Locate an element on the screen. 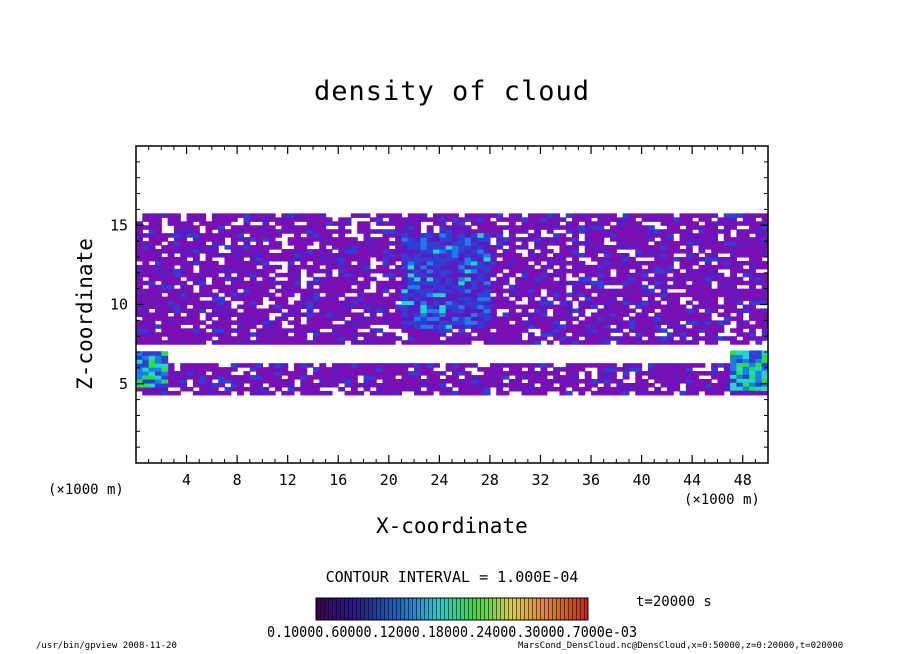 Image resolution: width=904 pixels, height=654 pixels. y-tick-label: 10 is located at coordinates (119, 305).